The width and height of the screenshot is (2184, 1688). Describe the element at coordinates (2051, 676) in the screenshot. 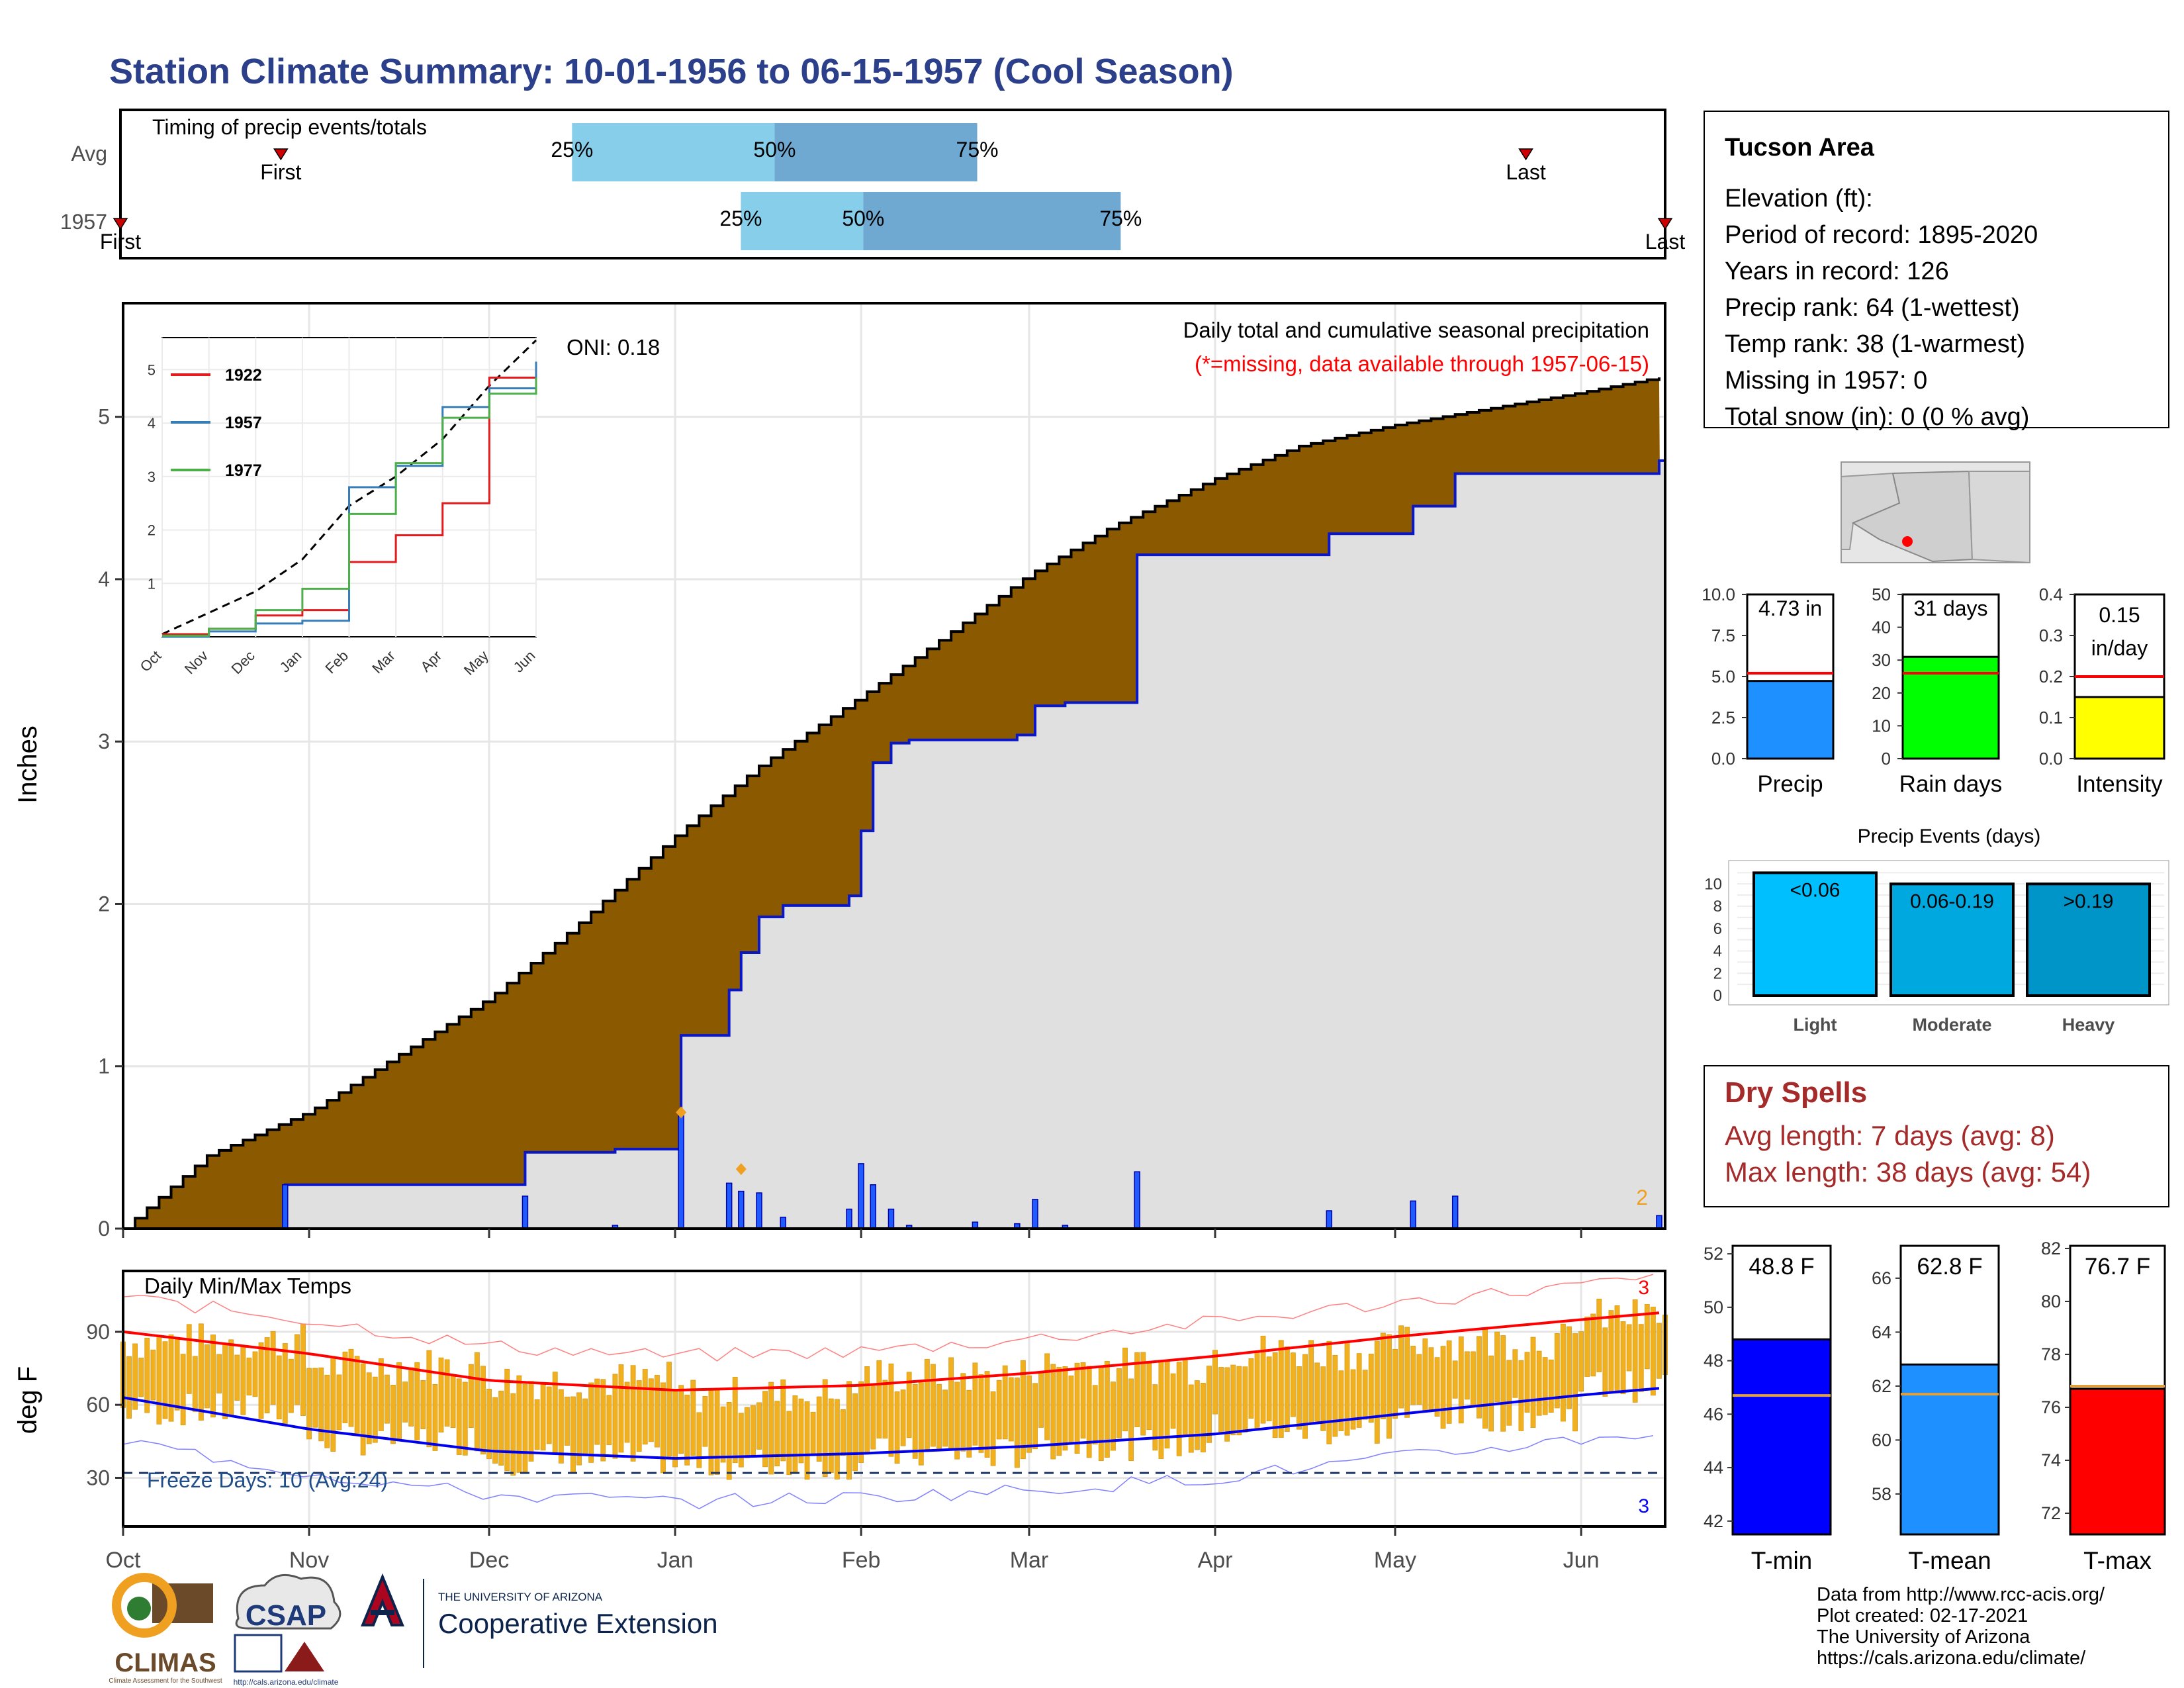

I see `summary-tick-label: 0.2` at that location.